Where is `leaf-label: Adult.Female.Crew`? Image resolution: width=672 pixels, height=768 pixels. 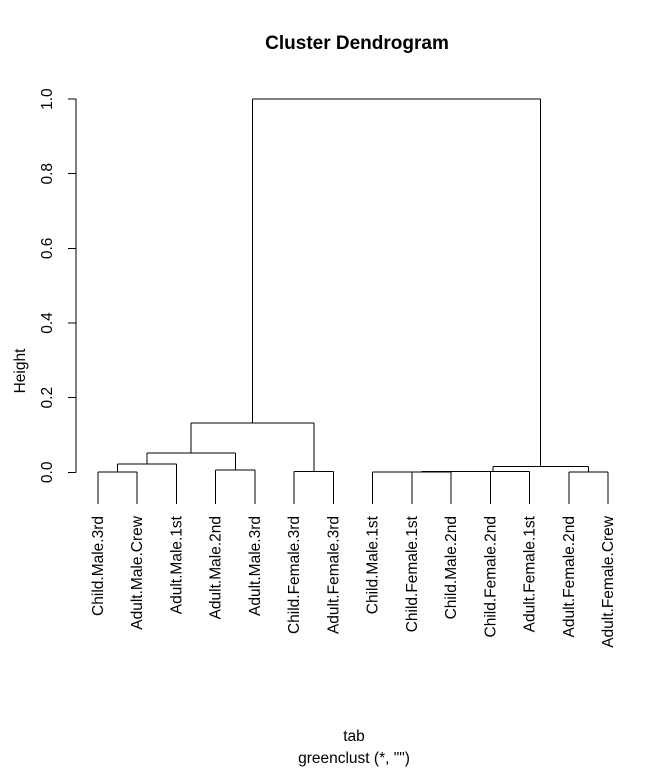
leaf-label: Adult.Female.Crew is located at coordinates (608, 581).